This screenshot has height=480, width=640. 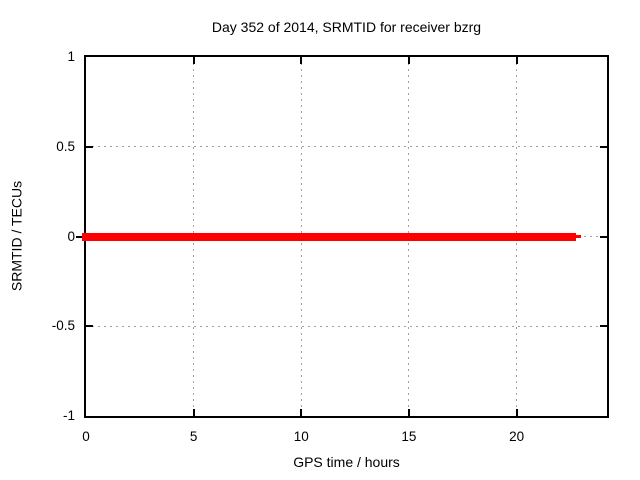 What do you see at coordinates (579, 236) in the screenshot?
I see `data-line-cap` at bounding box center [579, 236].